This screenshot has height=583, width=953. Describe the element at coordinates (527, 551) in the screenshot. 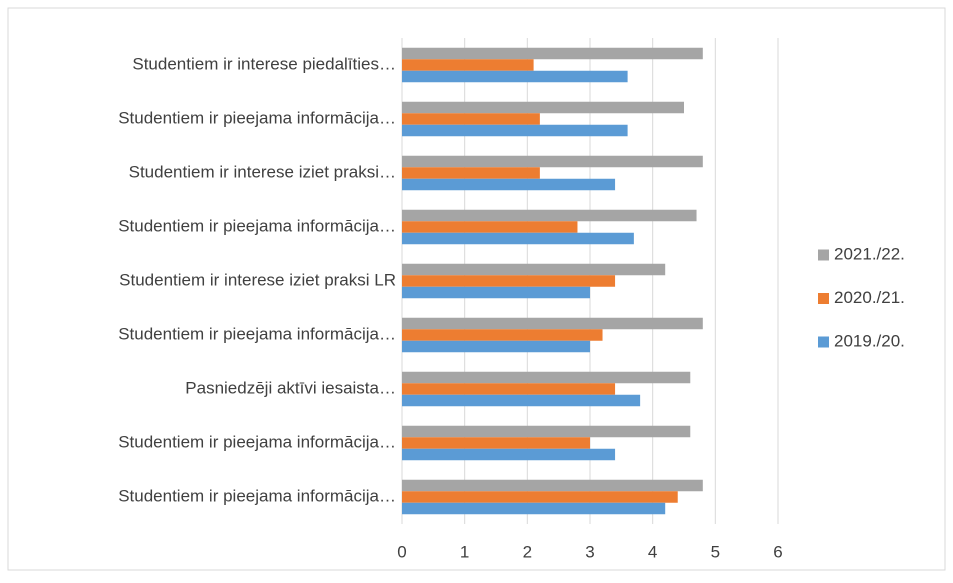

I see `x-tick-label: 2` at that location.